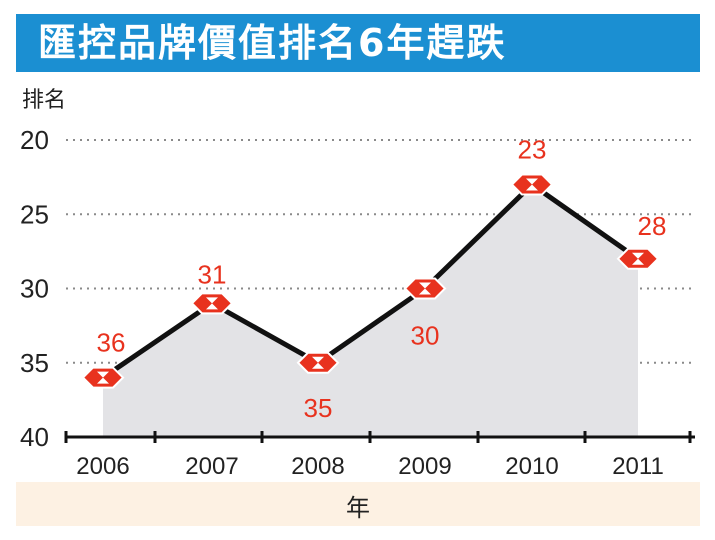  Describe the element at coordinates (34, 214) in the screenshot. I see `y-tick-label: 25` at that location.